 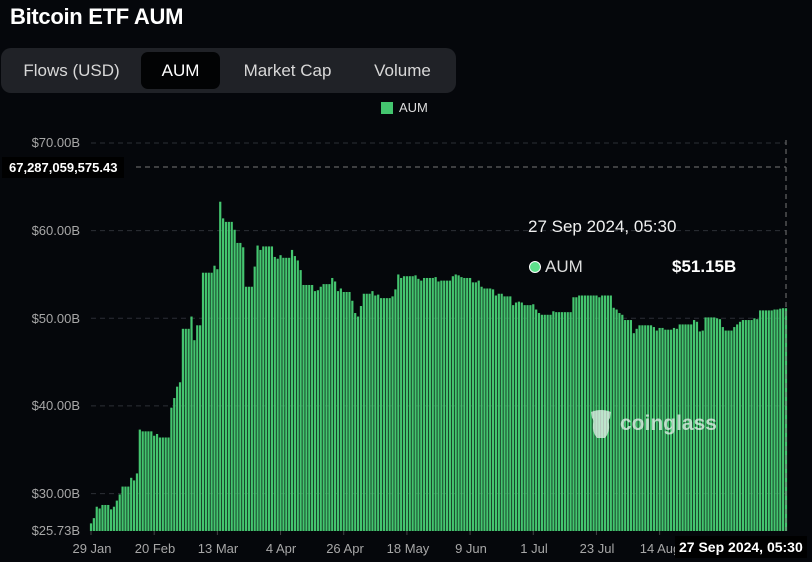 I want to click on tab-aum: AUM, so click(x=180, y=70).